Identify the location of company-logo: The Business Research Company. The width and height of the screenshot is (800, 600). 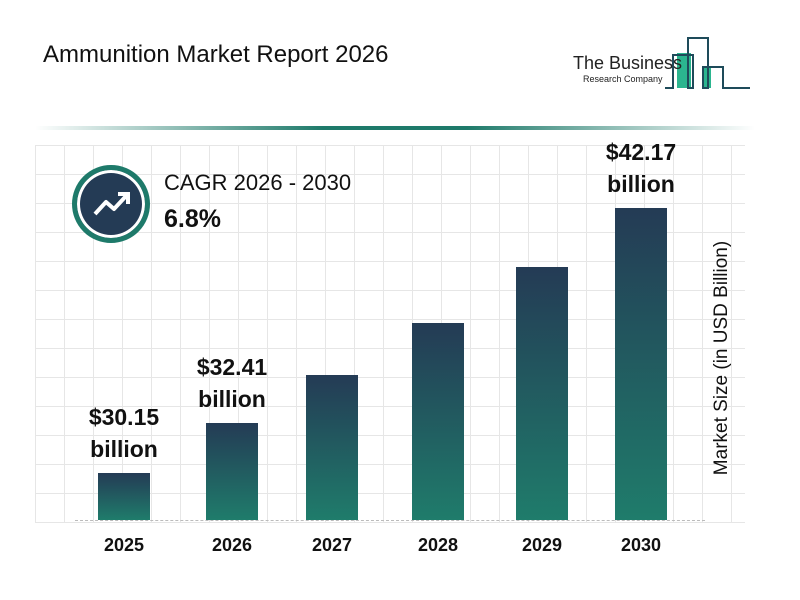
(660, 65).